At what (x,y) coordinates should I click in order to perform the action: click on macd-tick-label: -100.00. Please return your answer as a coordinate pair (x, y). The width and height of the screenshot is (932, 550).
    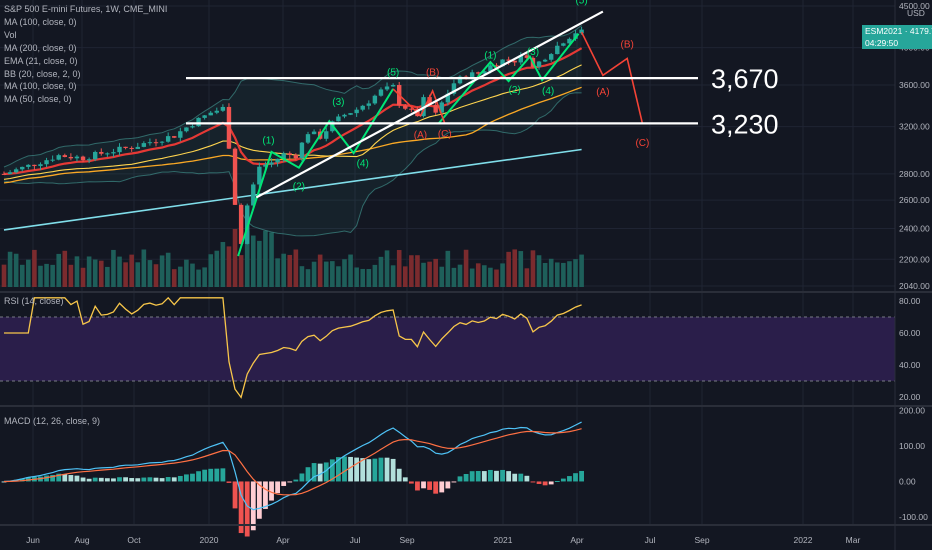
    Looking at the image, I should click on (913, 517).